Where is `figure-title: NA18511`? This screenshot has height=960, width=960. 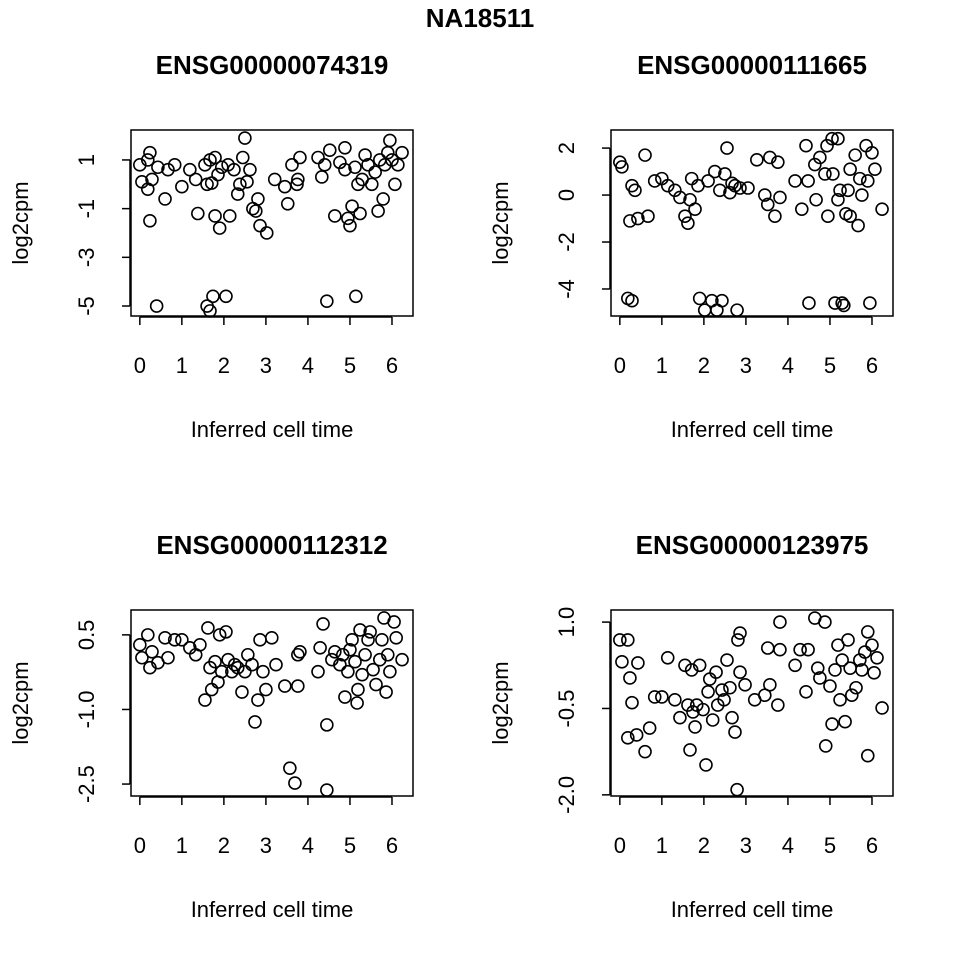
figure-title: NA18511 is located at coordinates (480, 18).